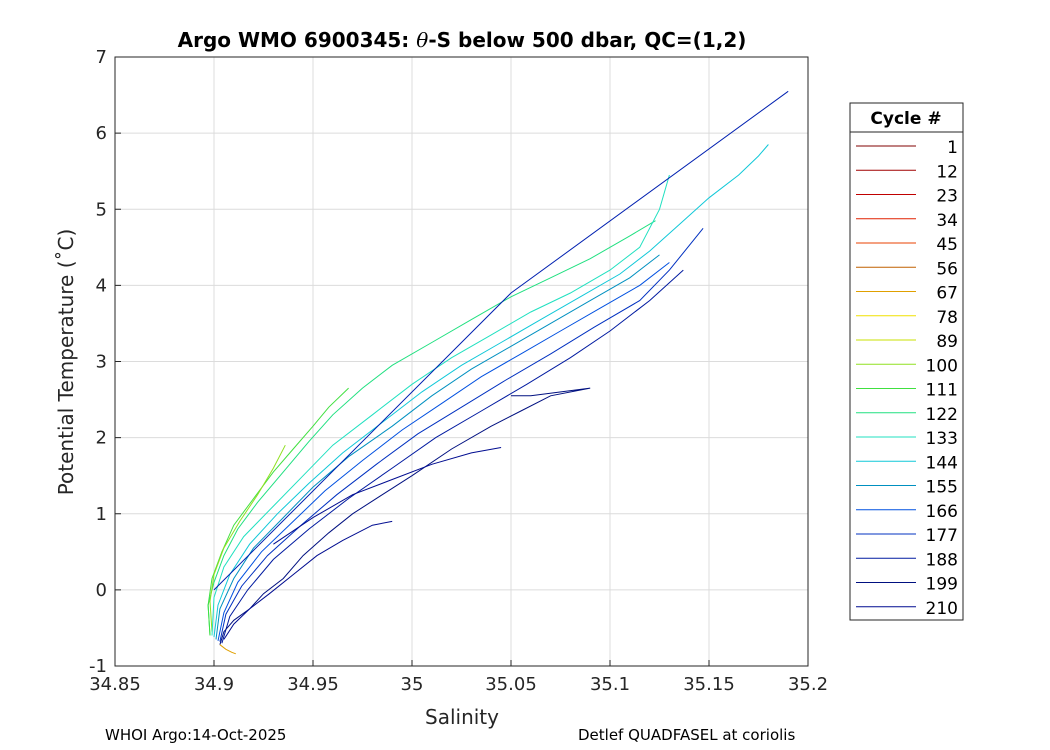 The image size is (1050, 750). Describe the element at coordinates (101, 438) in the screenshot. I see `y-tick-label: 2` at that location.